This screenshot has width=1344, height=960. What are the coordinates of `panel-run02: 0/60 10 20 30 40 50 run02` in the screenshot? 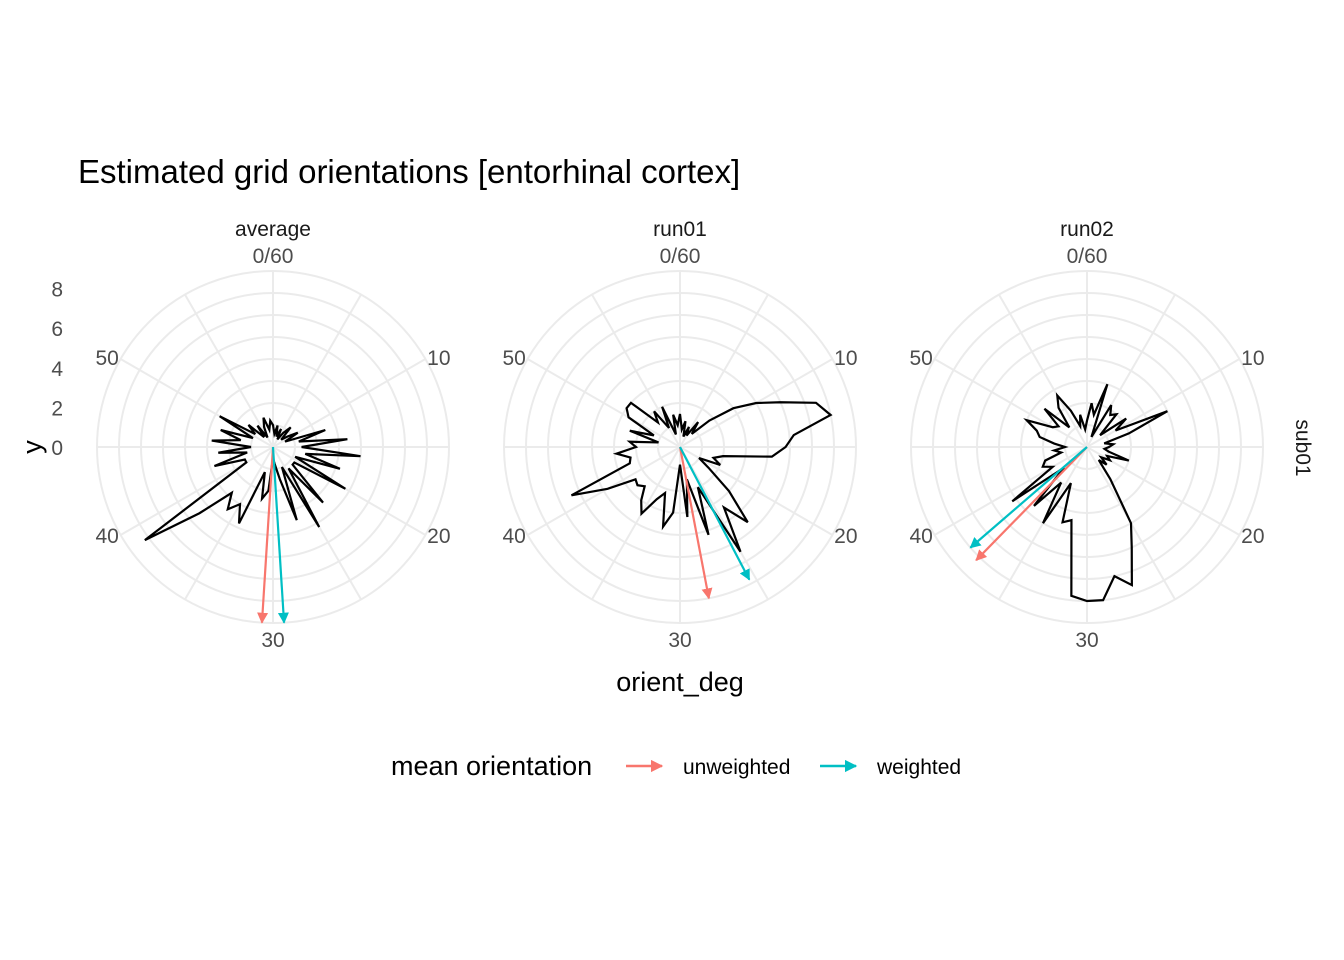 It's located at (1086, 435).